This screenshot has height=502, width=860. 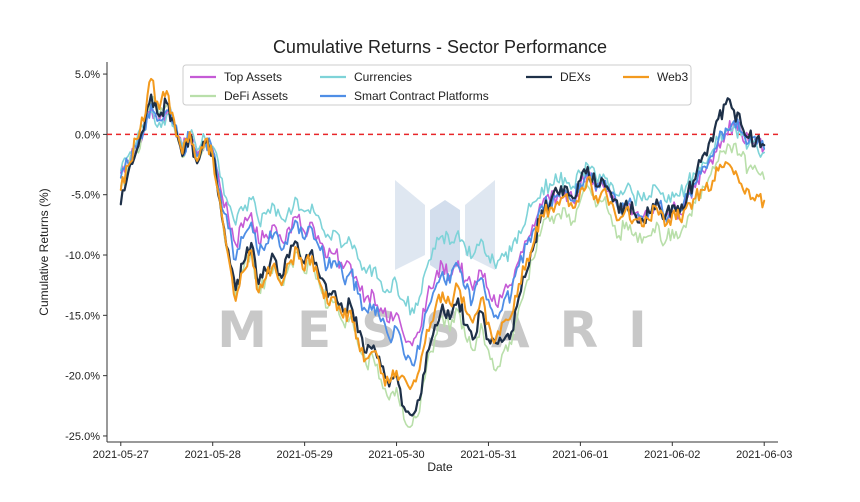 What do you see at coordinates (256, 96) in the screenshot?
I see `legend-label-defi-assets: DeFi Assets` at bounding box center [256, 96].